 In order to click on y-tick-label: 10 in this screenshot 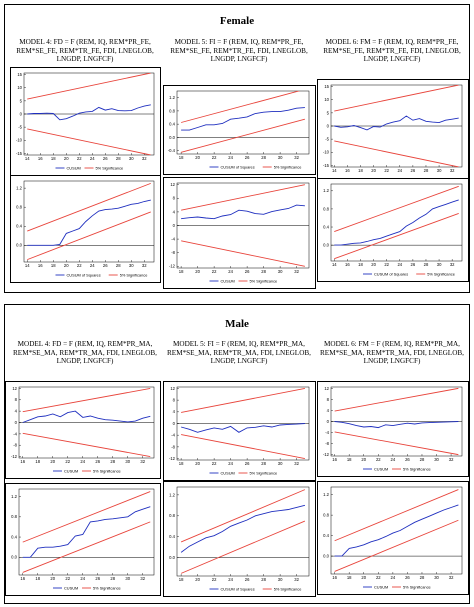, I will do `click(19, 87)`.